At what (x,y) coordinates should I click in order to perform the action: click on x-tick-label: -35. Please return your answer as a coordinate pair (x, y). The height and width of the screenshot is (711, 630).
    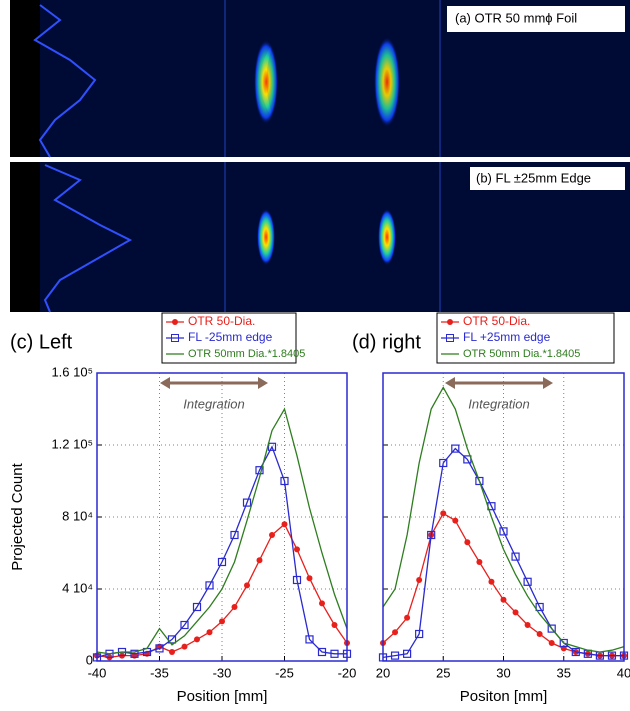
    Looking at the image, I should click on (159, 672).